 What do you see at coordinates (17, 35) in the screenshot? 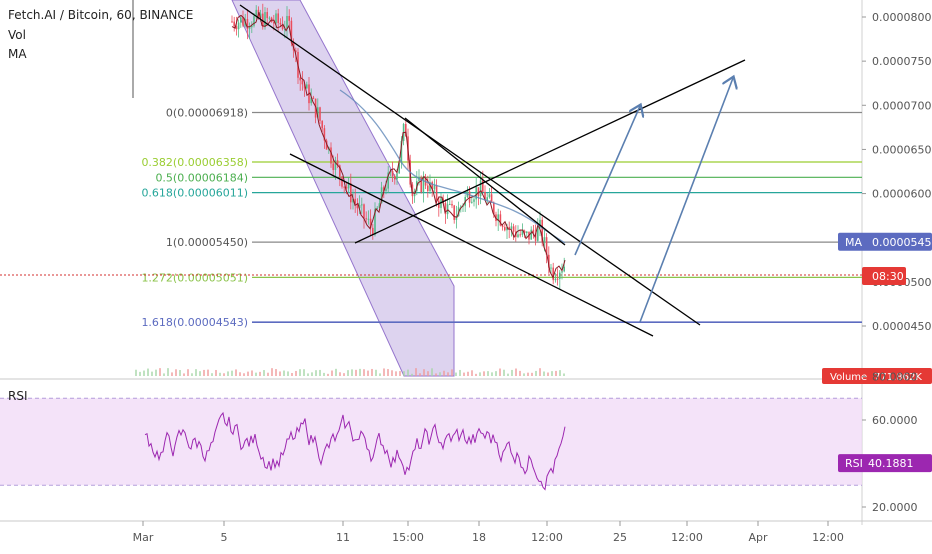
I see `vol-legend: Vol` at bounding box center [17, 35].